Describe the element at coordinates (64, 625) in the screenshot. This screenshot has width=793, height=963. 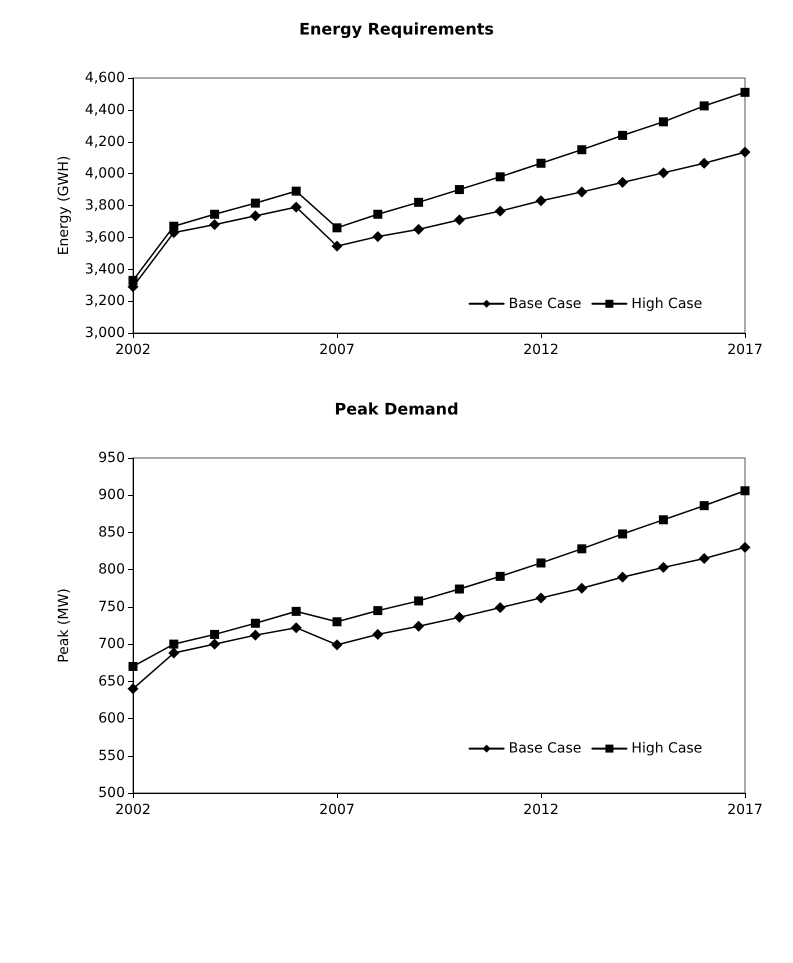
I see `y-axis-title: Peak (MW)` at that location.